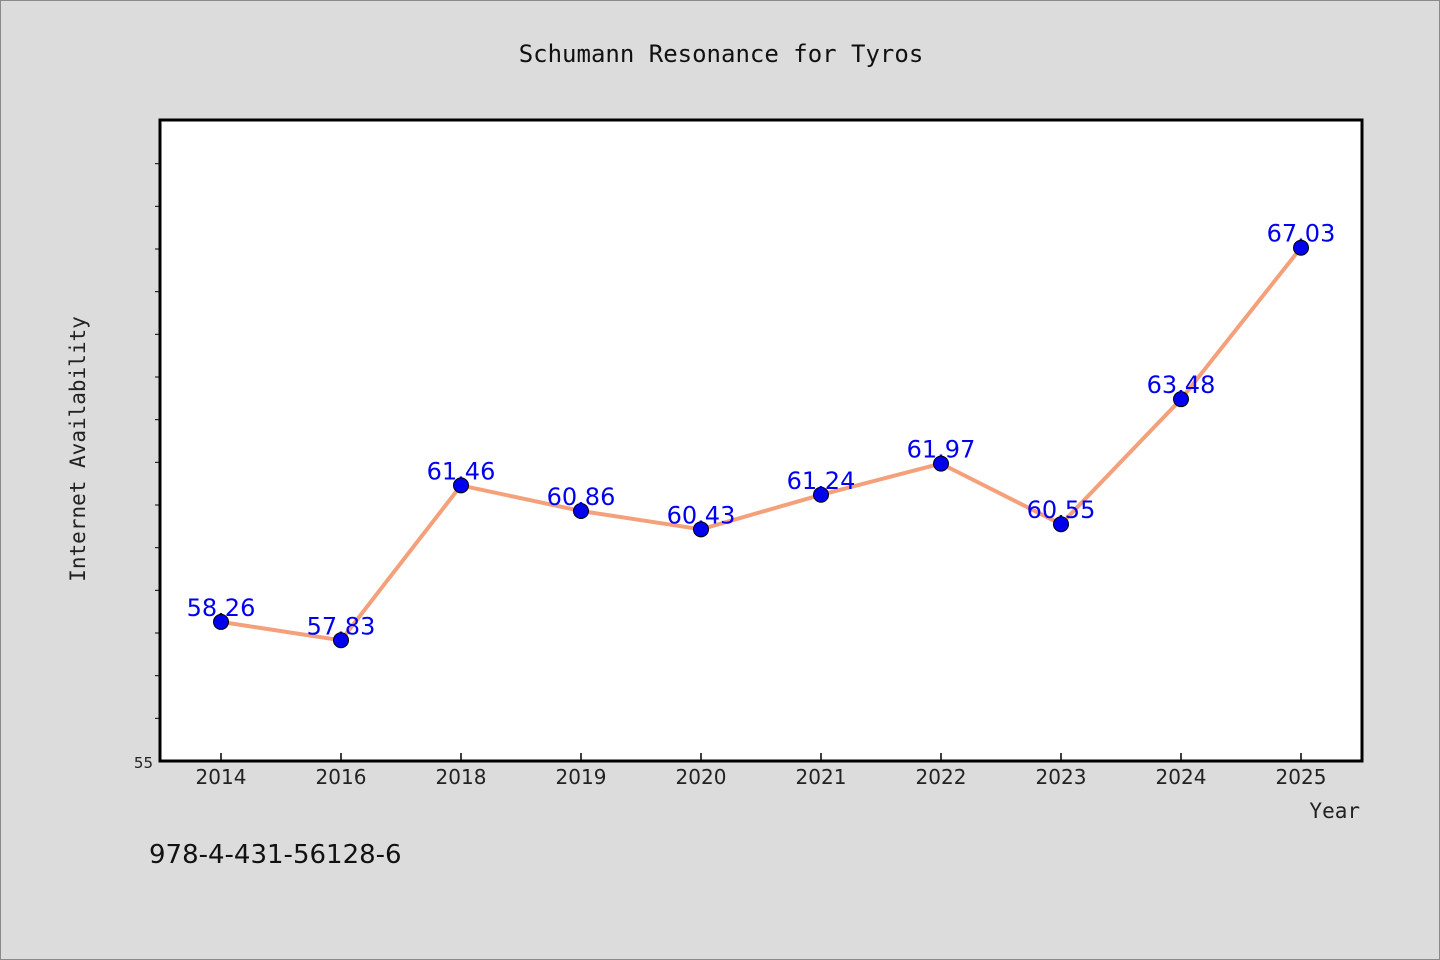 This screenshot has width=1440, height=960. What do you see at coordinates (158, 441) in the screenshot?
I see `y-axis-ticks` at bounding box center [158, 441].